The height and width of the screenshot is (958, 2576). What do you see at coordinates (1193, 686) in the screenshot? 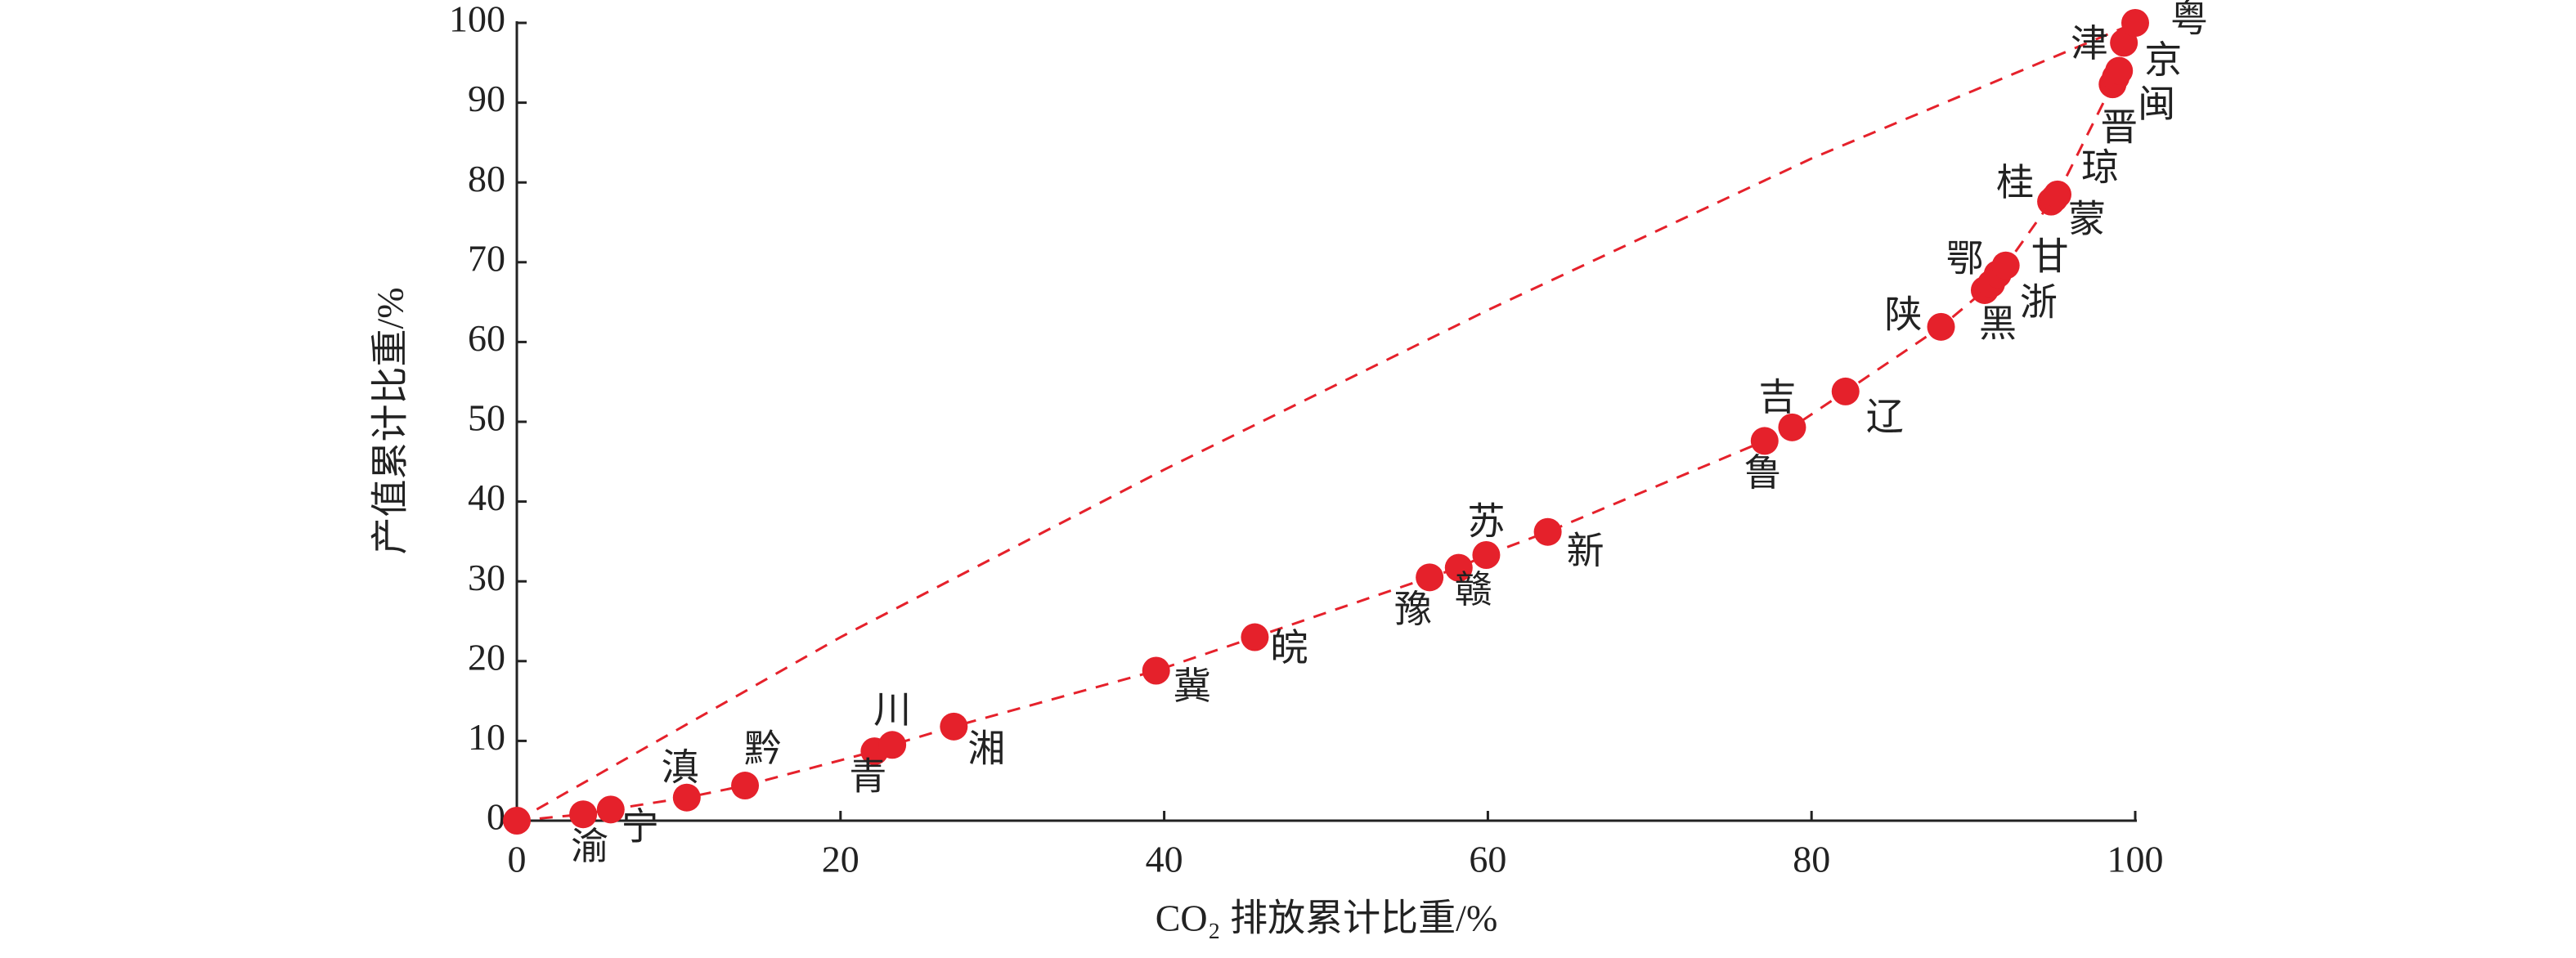
I see `point-label: 冀` at bounding box center [1193, 686].